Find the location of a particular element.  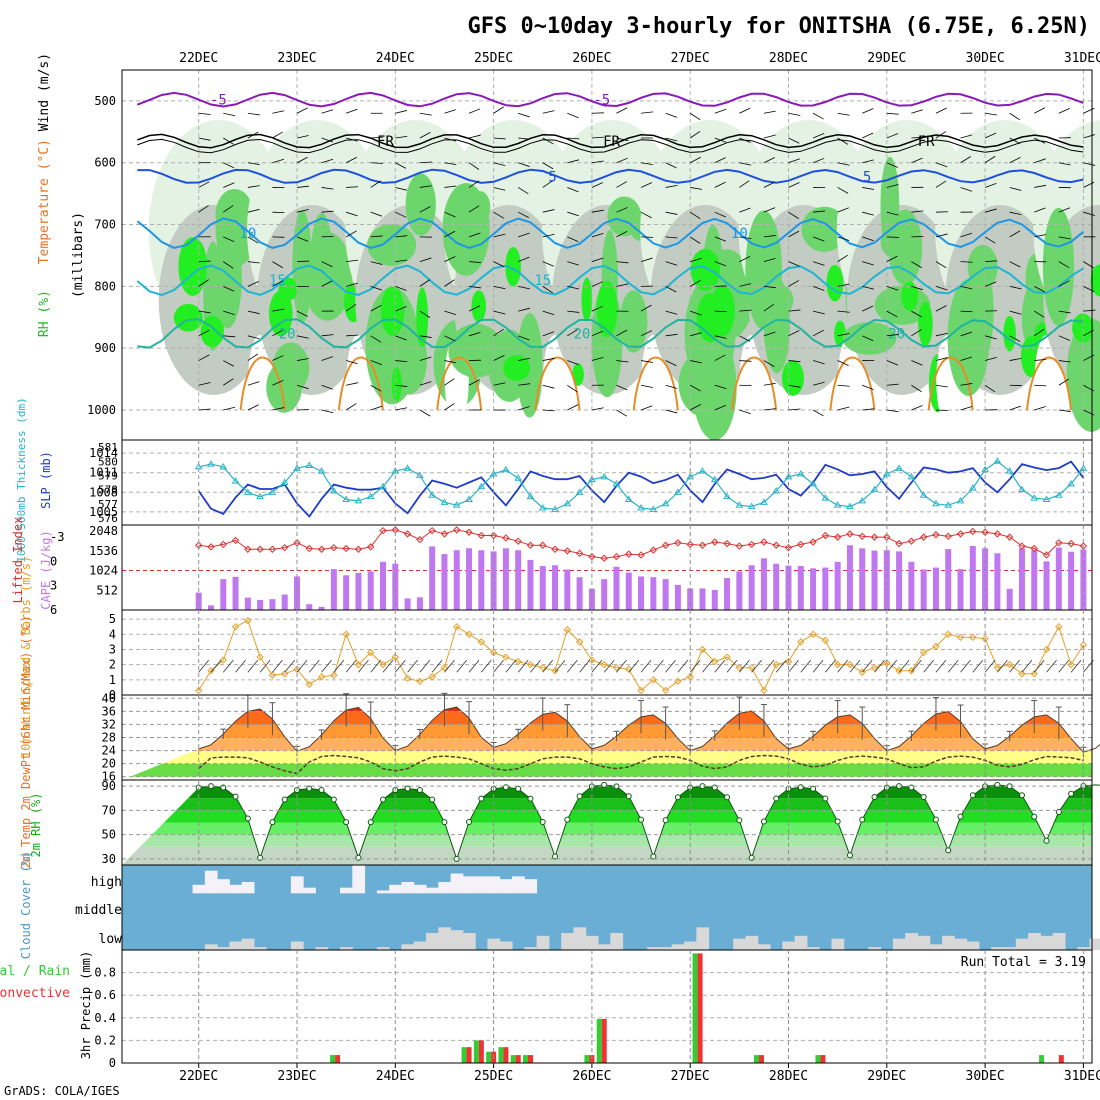

isotherm-label: 15 is located at coordinates (542, 281).